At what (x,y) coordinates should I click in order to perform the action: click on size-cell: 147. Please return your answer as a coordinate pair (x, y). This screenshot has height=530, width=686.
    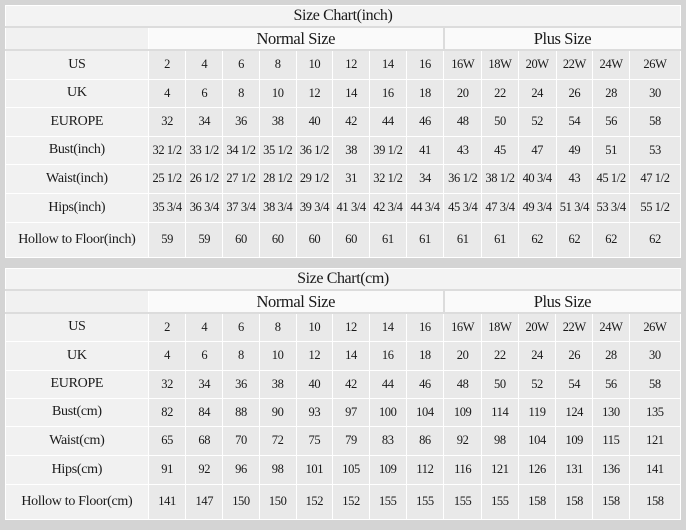
    Looking at the image, I should click on (204, 501).